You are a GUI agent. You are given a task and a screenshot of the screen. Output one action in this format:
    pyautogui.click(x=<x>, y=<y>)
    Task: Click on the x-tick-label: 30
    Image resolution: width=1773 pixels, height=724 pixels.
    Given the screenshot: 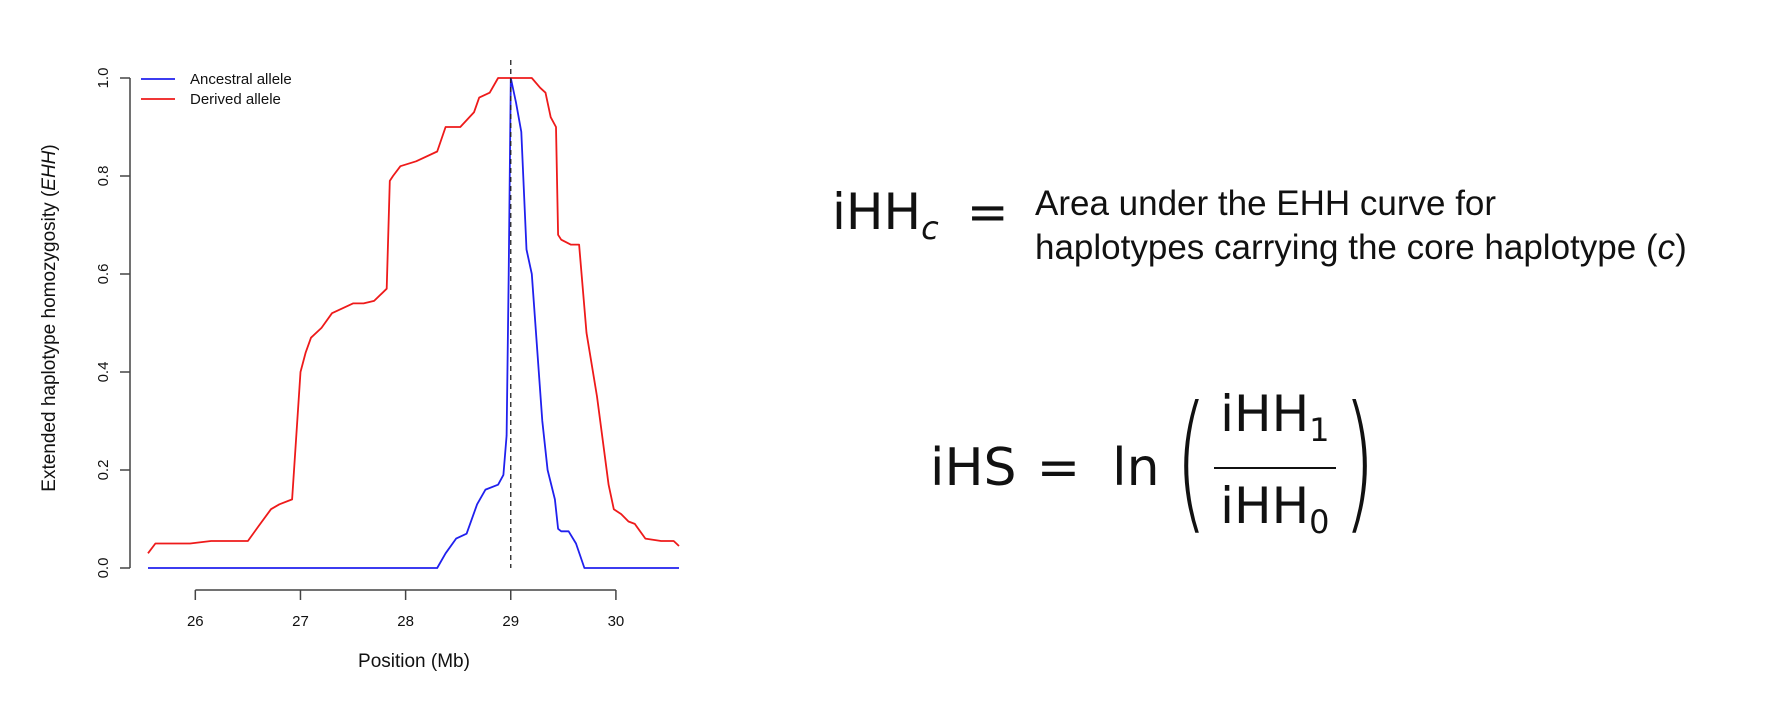 What is the action you would take?
    pyautogui.click(x=616, y=621)
    